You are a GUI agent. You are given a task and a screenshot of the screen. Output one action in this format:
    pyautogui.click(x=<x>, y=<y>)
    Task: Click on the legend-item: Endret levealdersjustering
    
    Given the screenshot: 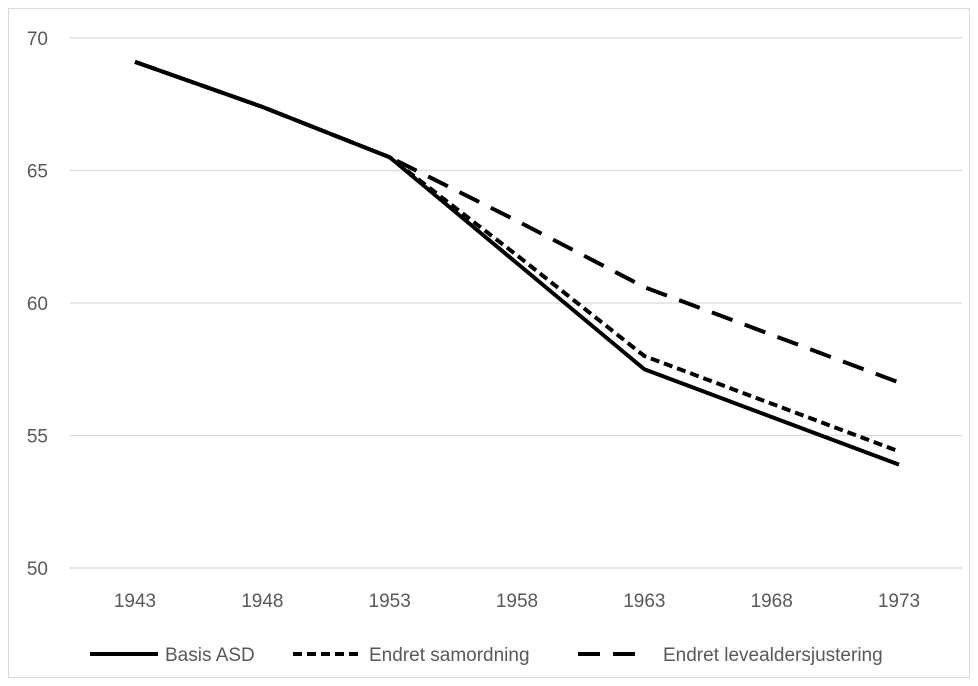 What is the action you would take?
    pyautogui.click(x=730, y=655)
    